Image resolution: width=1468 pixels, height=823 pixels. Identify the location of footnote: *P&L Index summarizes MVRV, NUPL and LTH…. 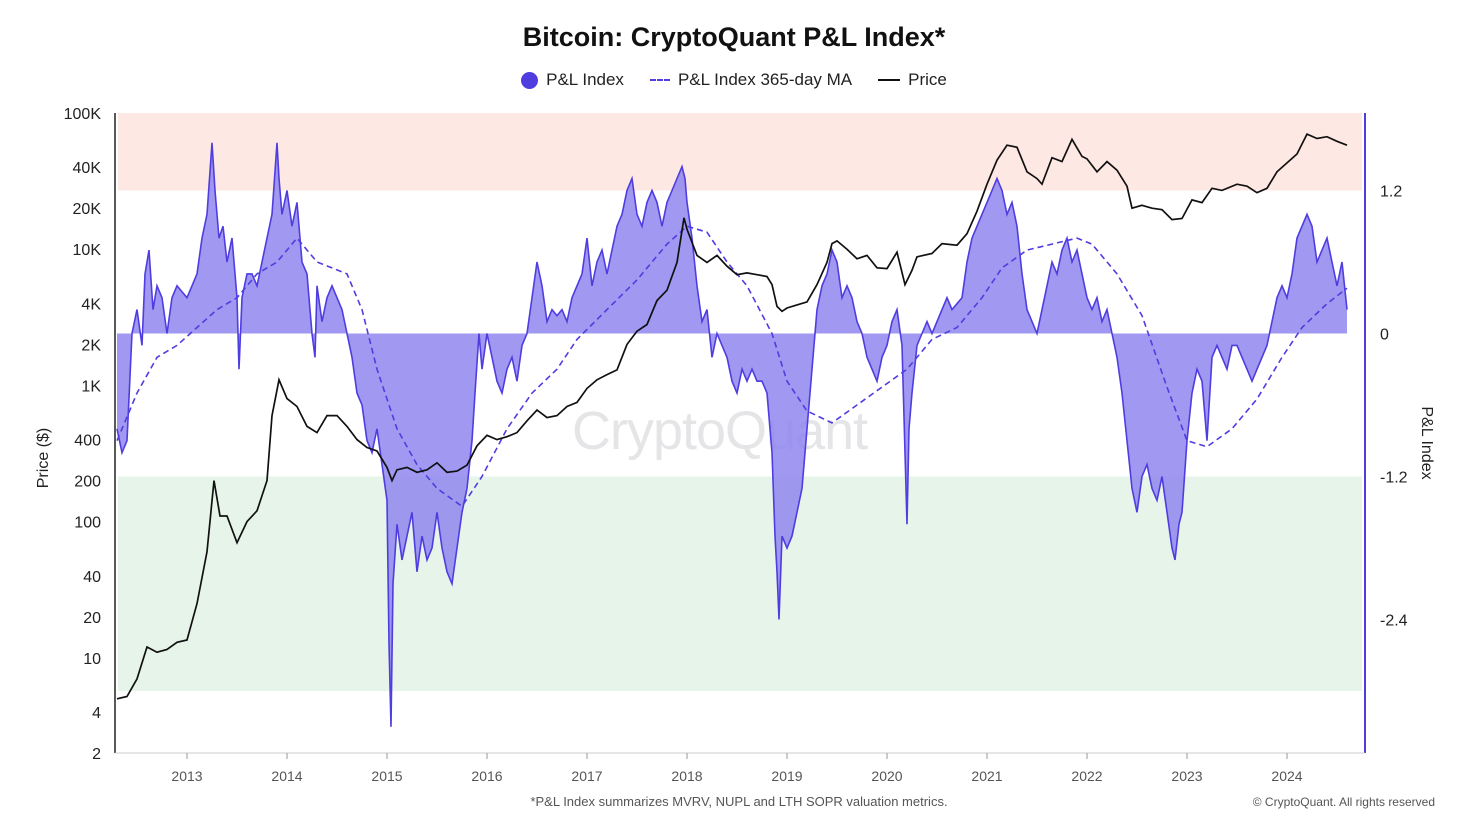
(739, 801).